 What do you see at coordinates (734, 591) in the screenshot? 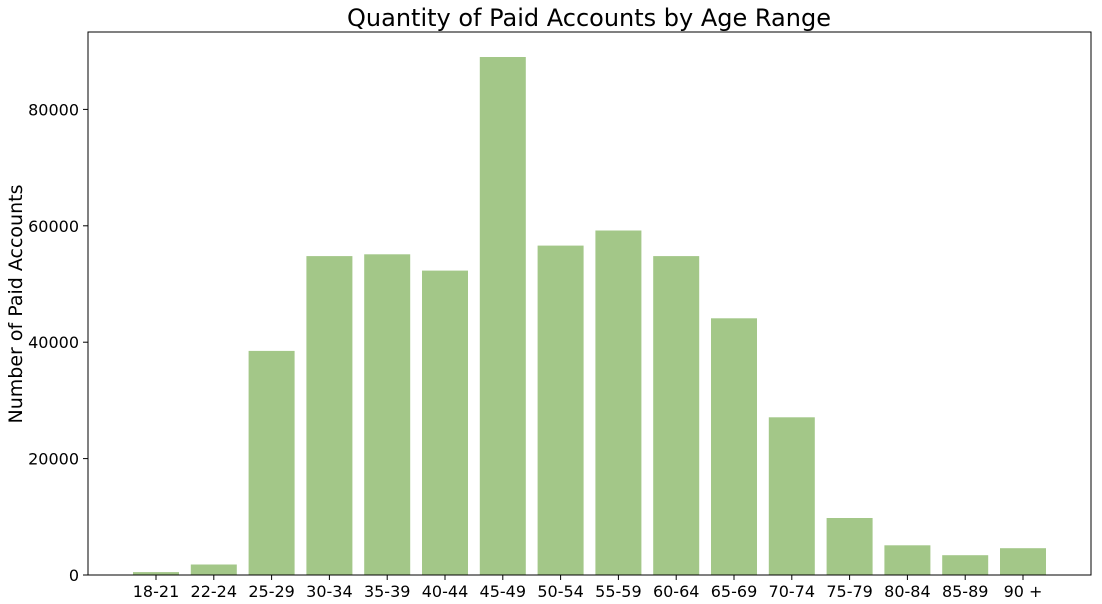
I see `x-tick-label: 65-69` at bounding box center [734, 591].